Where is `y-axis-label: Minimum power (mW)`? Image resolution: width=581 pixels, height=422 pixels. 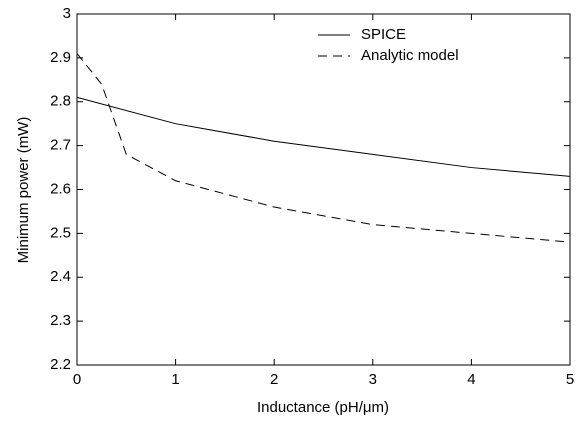 y-axis-label: Minimum power (mW) is located at coordinates (23, 190).